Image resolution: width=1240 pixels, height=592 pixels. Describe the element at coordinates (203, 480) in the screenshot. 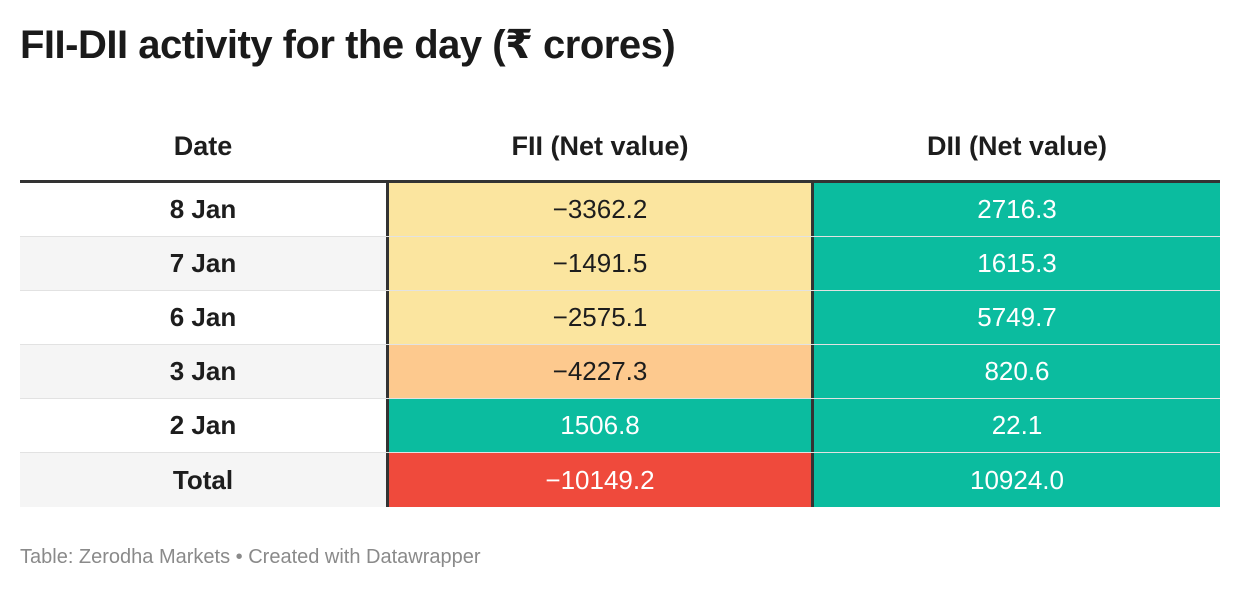

I see `date-cell: Total` at that location.